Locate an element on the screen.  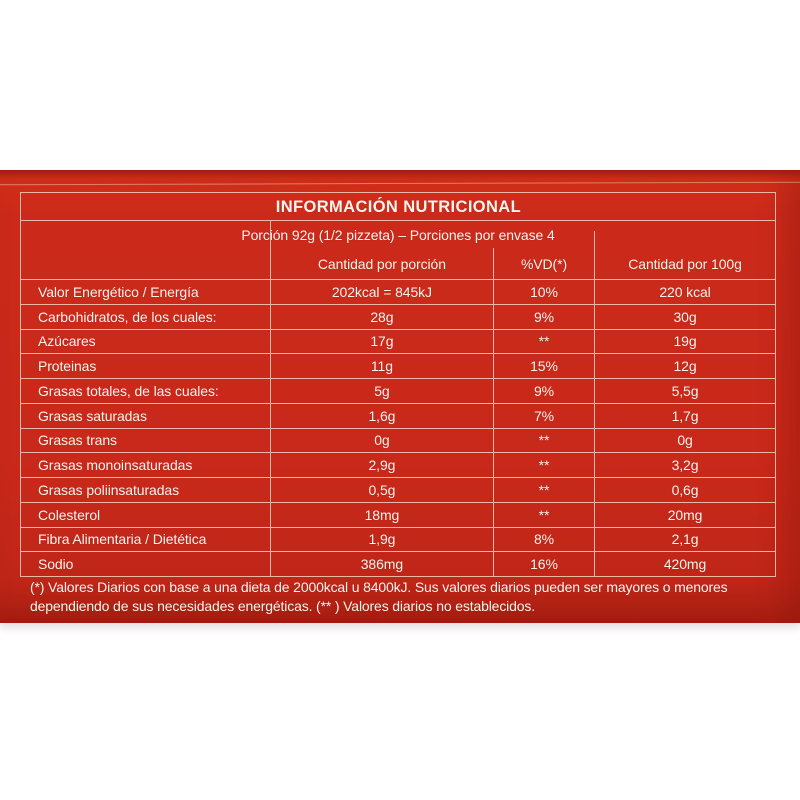
value-per-portion: 386mg is located at coordinates (381, 564).